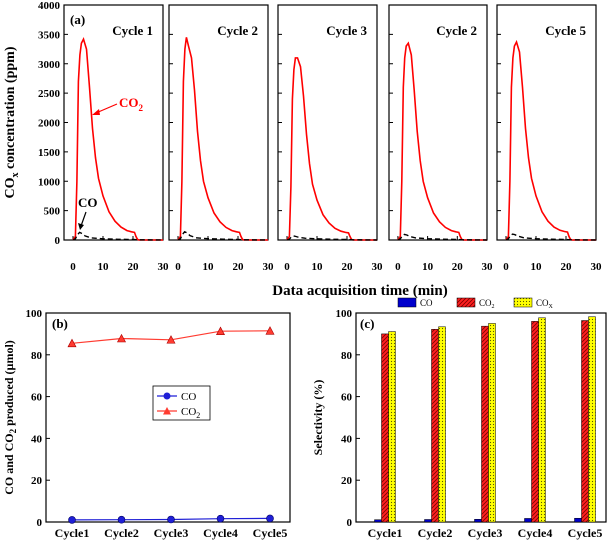 The height and width of the screenshot is (542, 611). I want to click on x-tick-label: Cycle5, so click(585, 533).